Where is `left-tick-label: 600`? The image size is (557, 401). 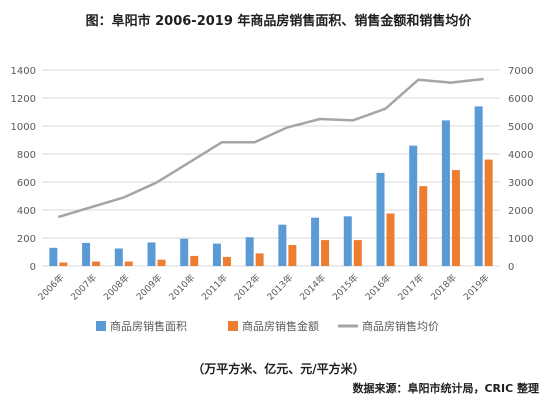
left-tick-label: 600 is located at coordinates (26, 183).